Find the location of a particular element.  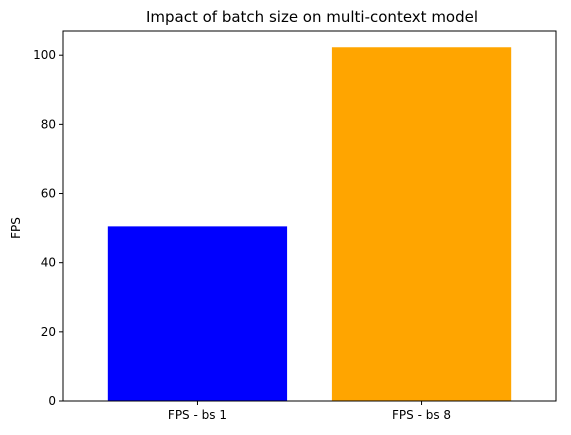

y-axis-ticks: 0 20 40 60 80 100 is located at coordinates (48, 228).